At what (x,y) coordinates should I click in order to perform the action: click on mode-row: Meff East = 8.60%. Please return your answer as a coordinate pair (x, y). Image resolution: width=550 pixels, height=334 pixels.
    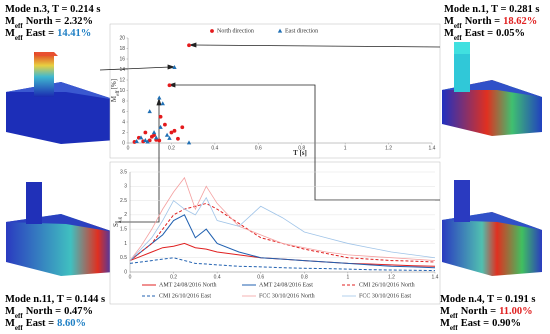
    Looking at the image, I should click on (45, 325).